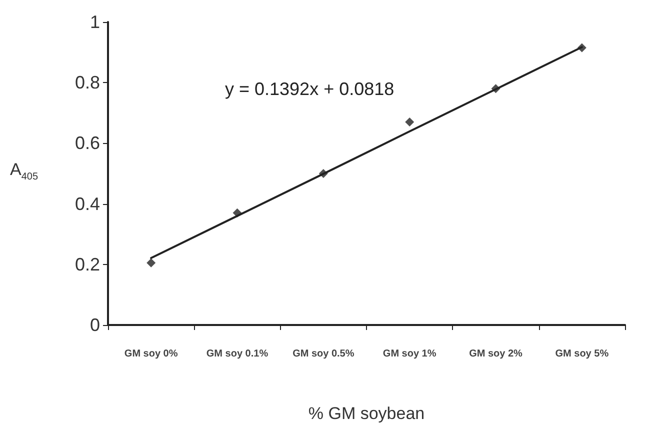 The height and width of the screenshot is (428, 645). What do you see at coordinates (409, 354) in the screenshot?
I see `x-tick-label: GM soy 1%` at bounding box center [409, 354].